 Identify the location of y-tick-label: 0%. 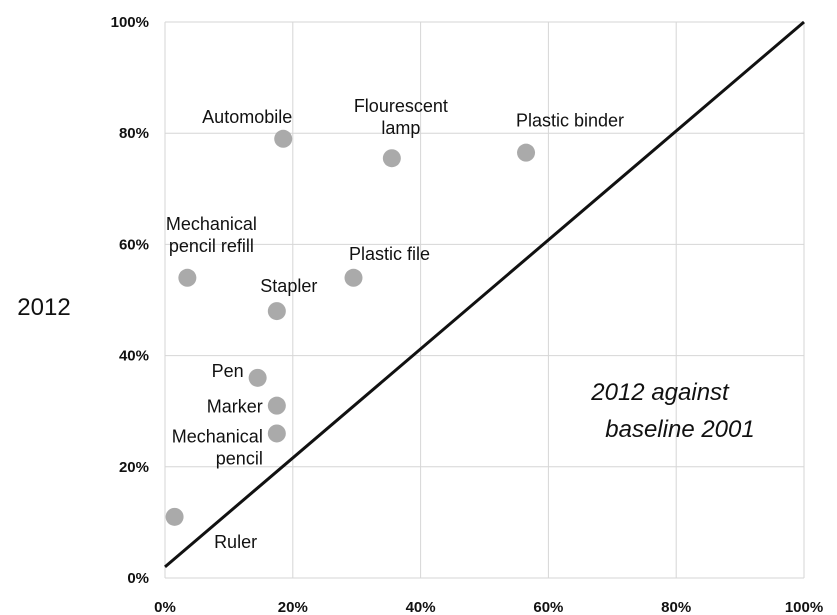
(138, 578).